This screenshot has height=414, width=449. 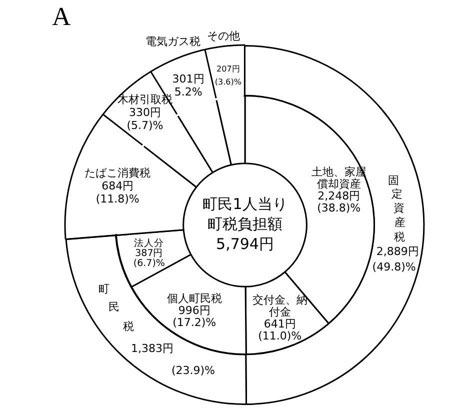 I want to click on data-label: 2,889円 (49.8)%, so click(x=395, y=259).